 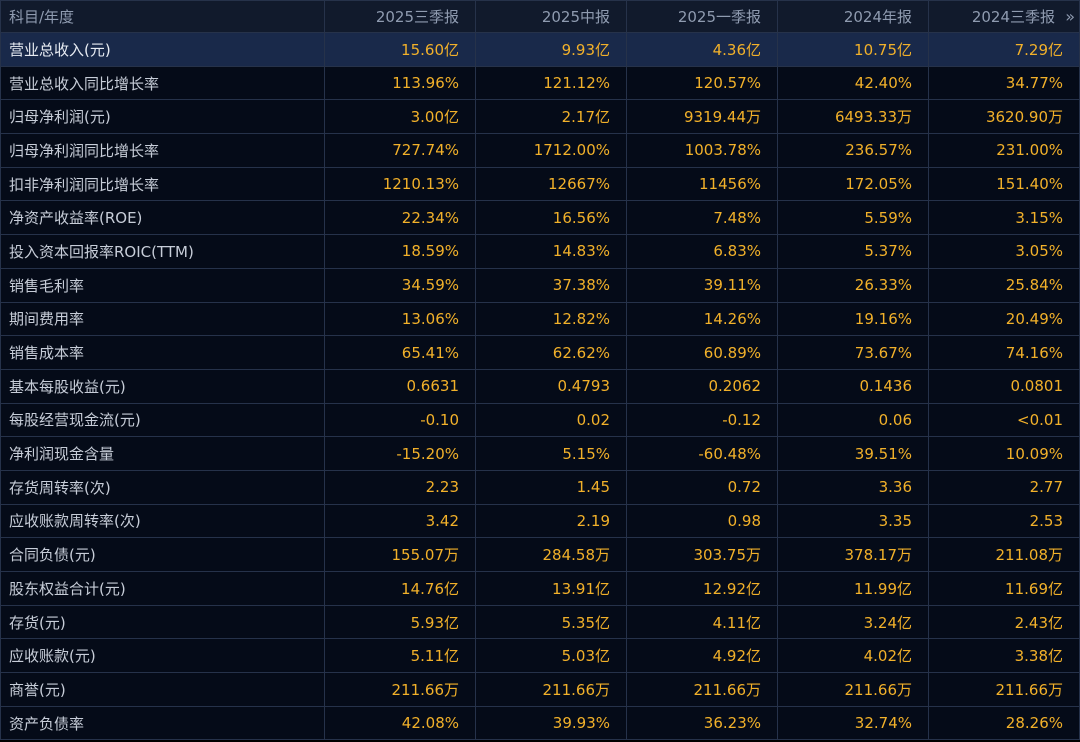 What do you see at coordinates (702, 285) in the screenshot?
I see `cell-value: 39.11%` at bounding box center [702, 285].